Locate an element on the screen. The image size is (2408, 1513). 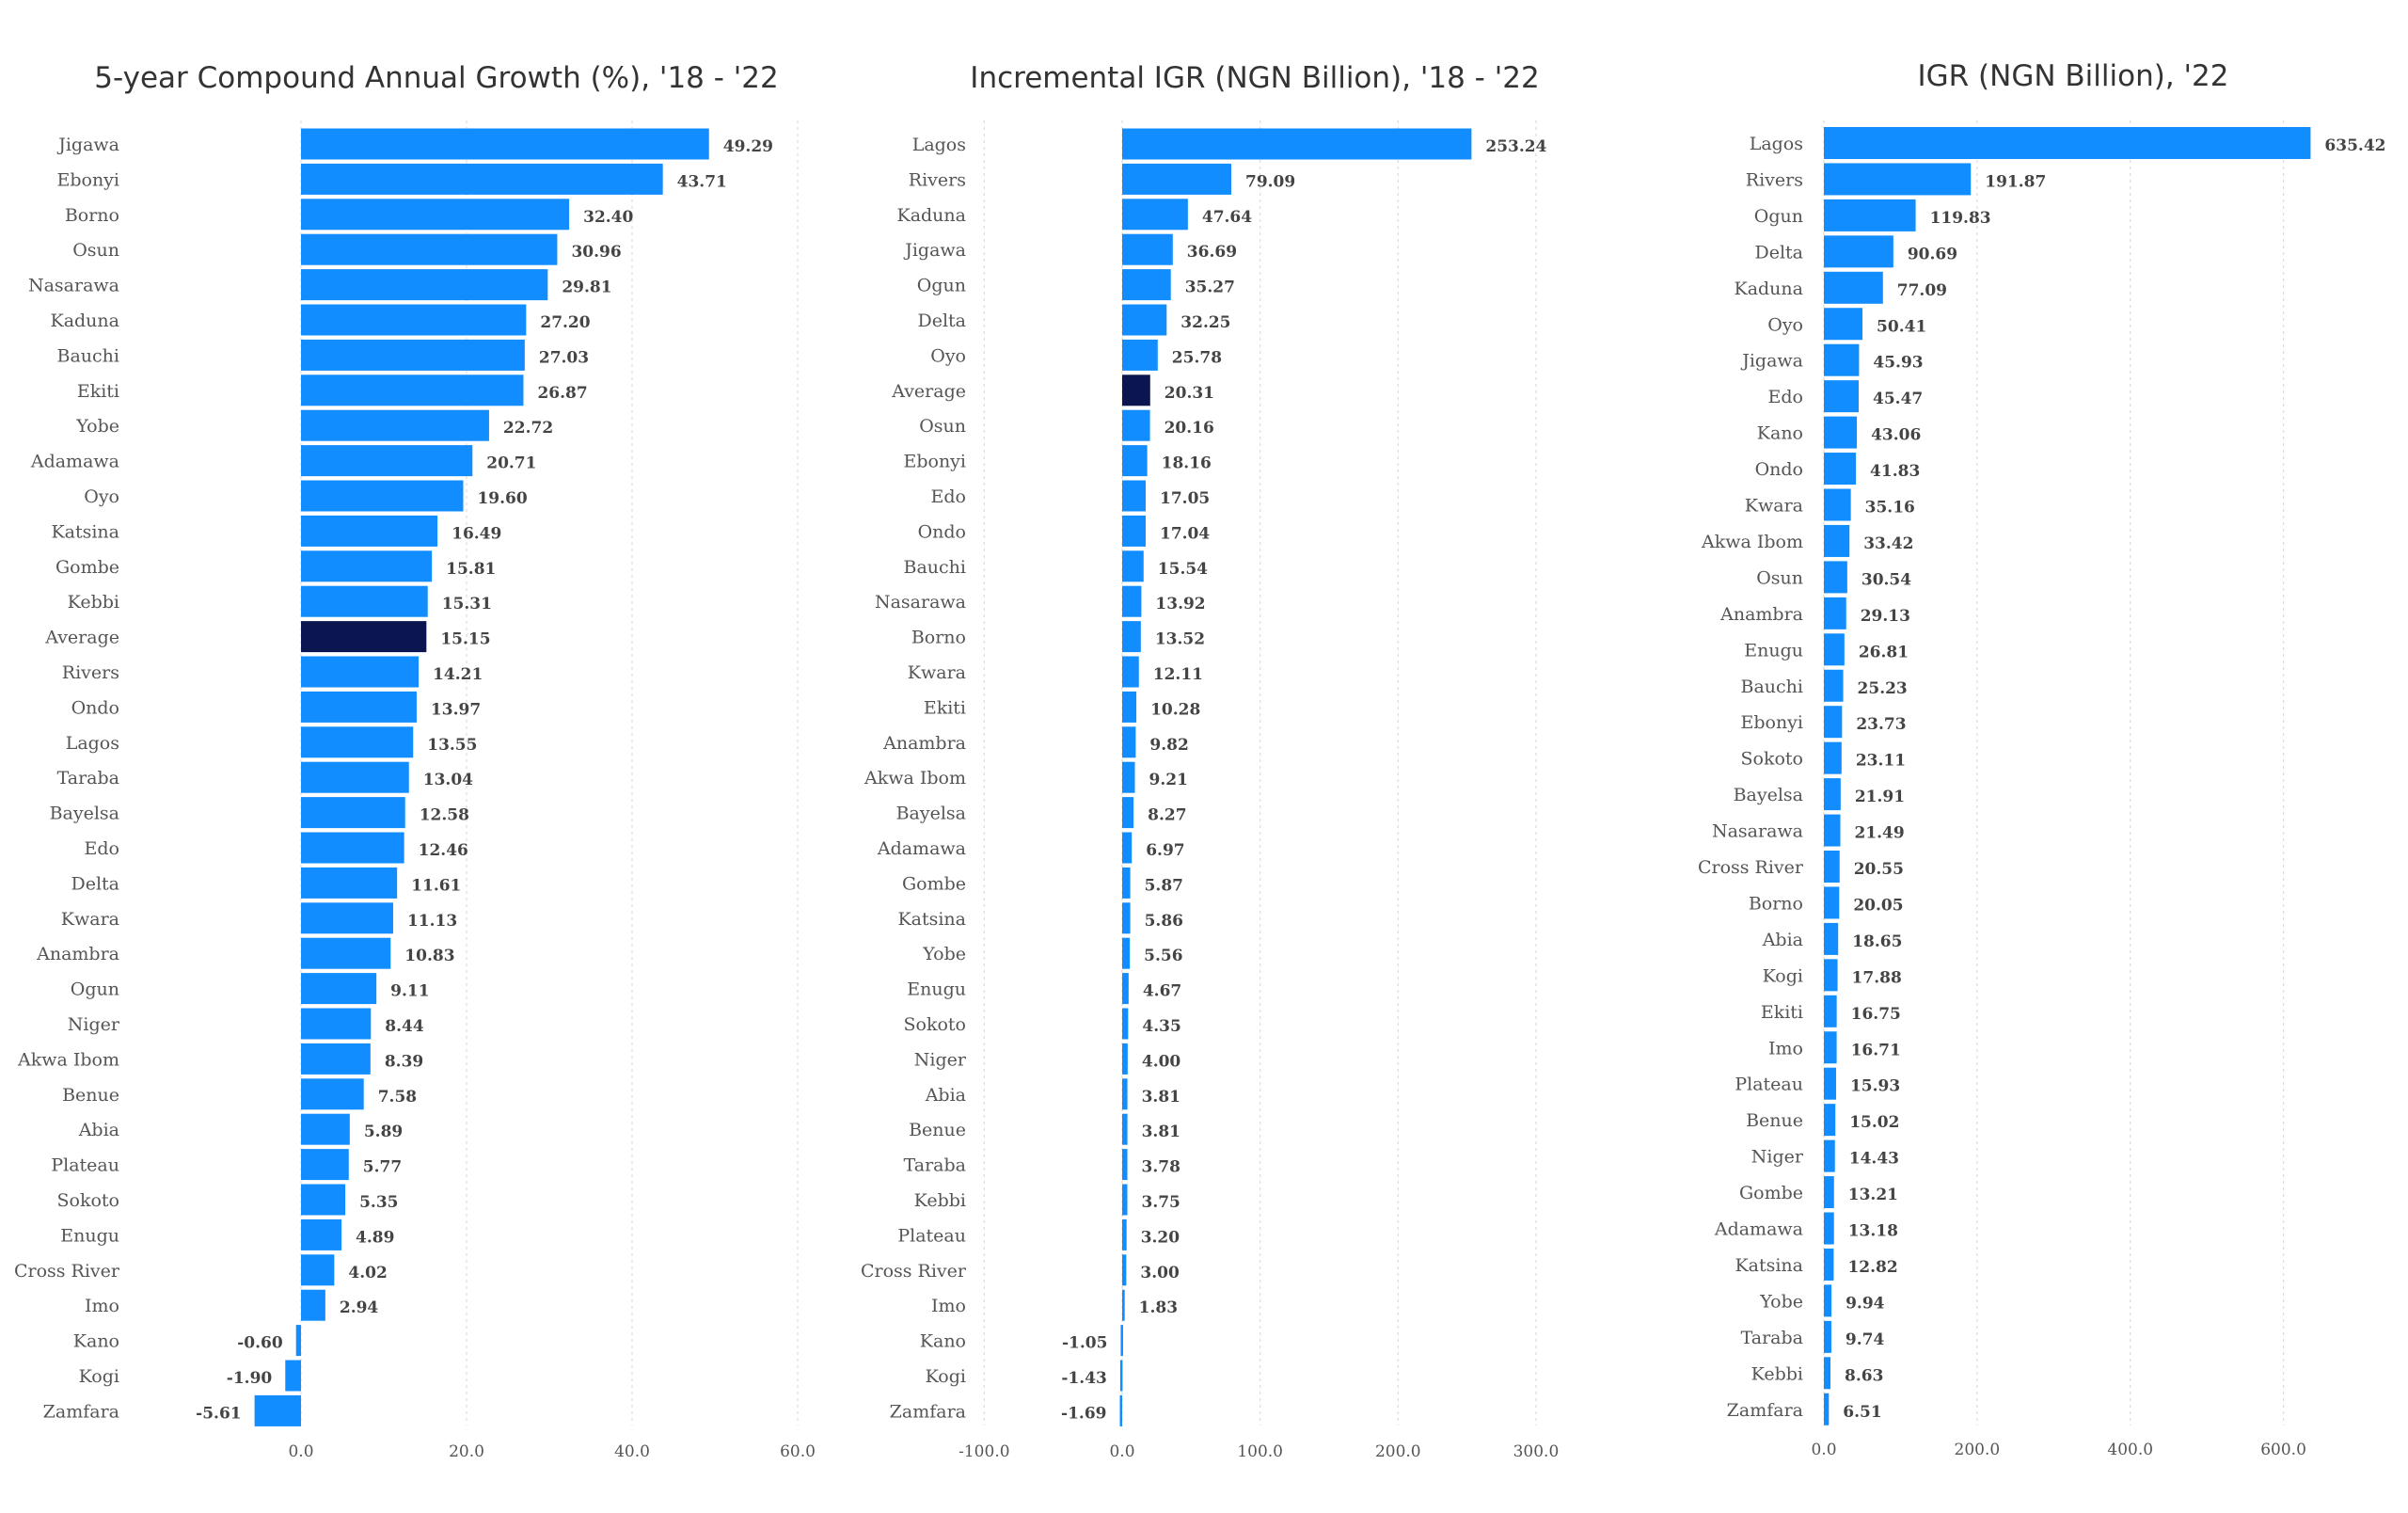
incremental-igr-value-label: 1.83 is located at coordinates (1159, 1307).